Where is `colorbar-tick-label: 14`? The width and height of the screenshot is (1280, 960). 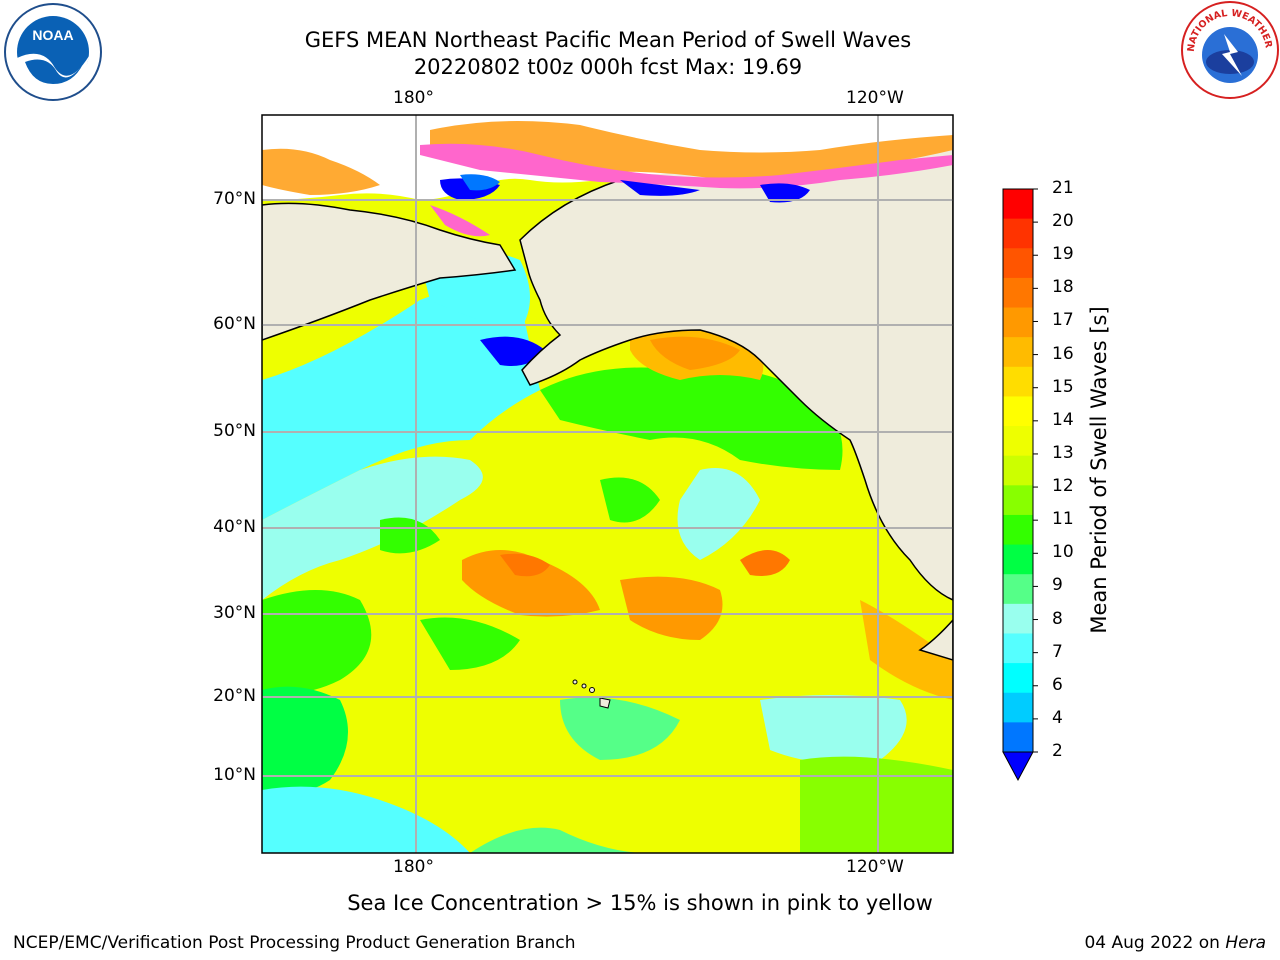 colorbar-tick-label: 14 is located at coordinates (1063, 419).